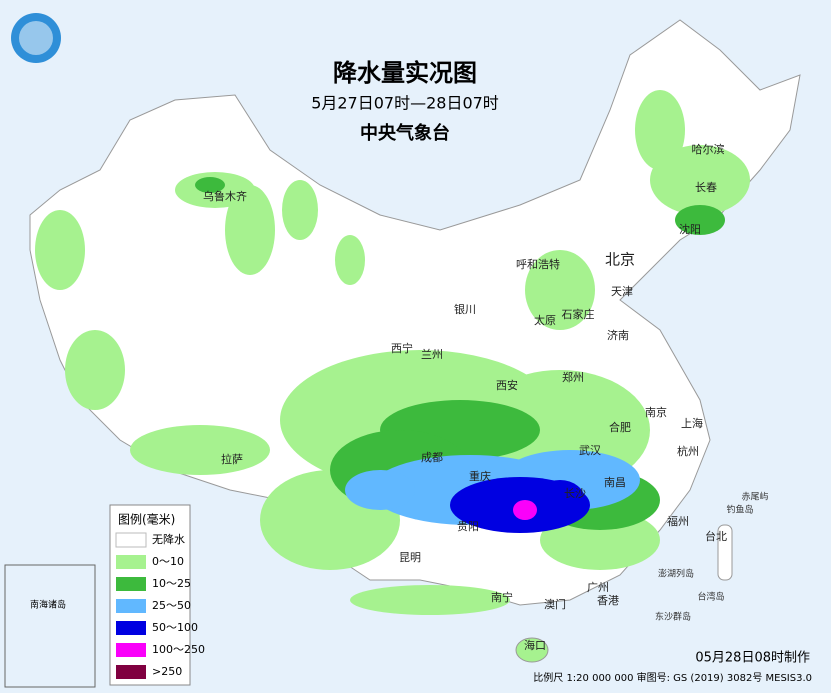  What do you see at coordinates (465, 309) in the screenshot?
I see `city-label: 银川` at bounding box center [465, 309].